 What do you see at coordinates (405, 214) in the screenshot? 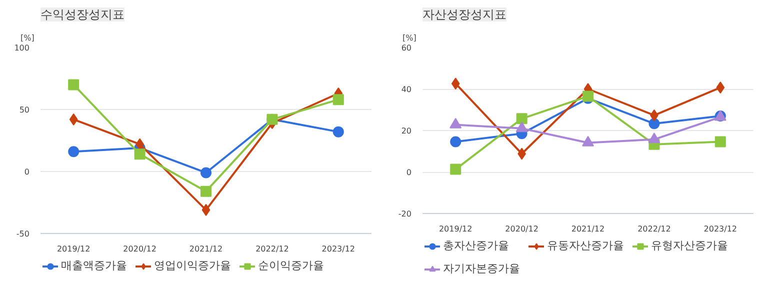
I see `y-tick-label: -20` at bounding box center [405, 214].